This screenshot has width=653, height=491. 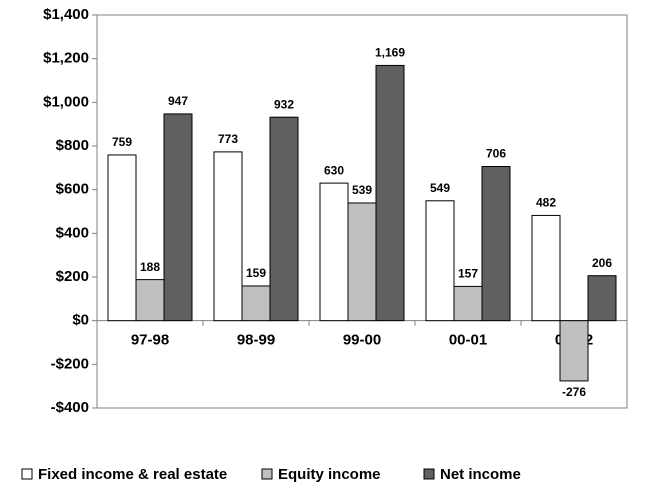 I want to click on y-tick-label: $400, so click(x=72, y=232).